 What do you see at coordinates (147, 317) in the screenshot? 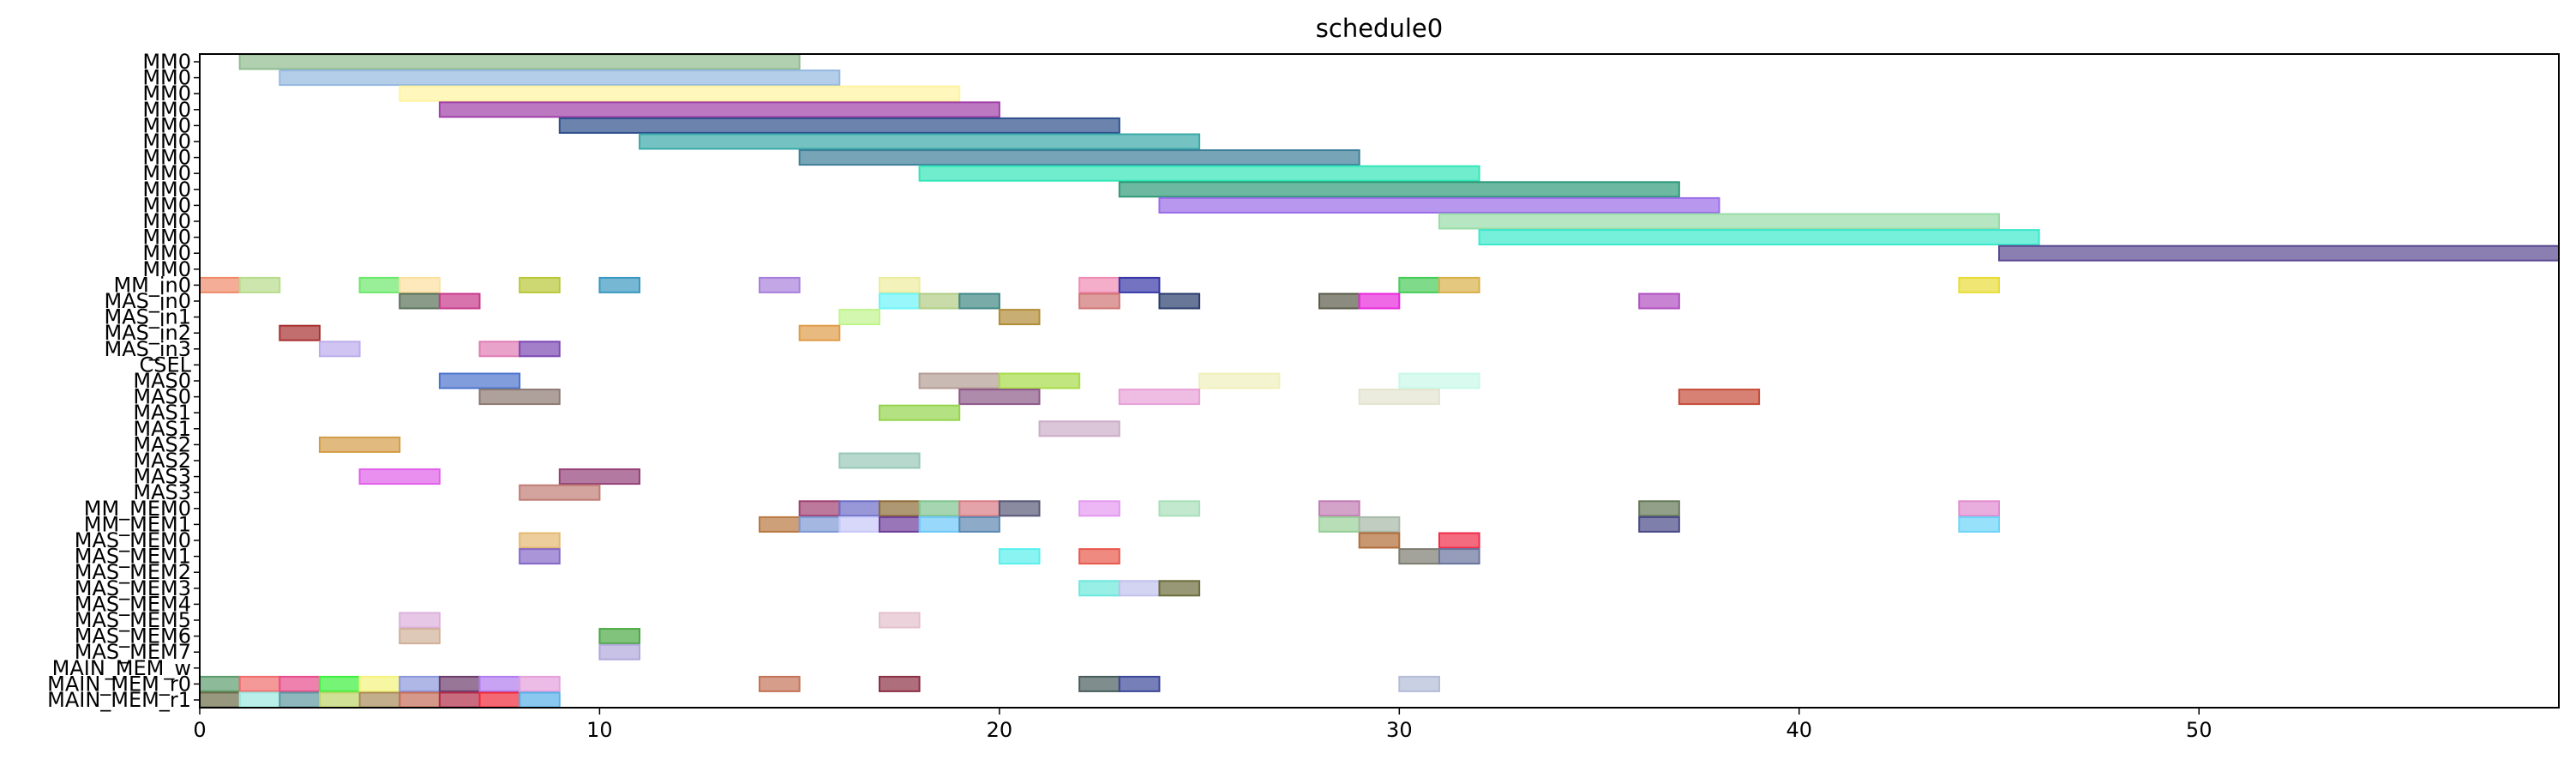
I see `row-label: MAS_in1` at bounding box center [147, 317].